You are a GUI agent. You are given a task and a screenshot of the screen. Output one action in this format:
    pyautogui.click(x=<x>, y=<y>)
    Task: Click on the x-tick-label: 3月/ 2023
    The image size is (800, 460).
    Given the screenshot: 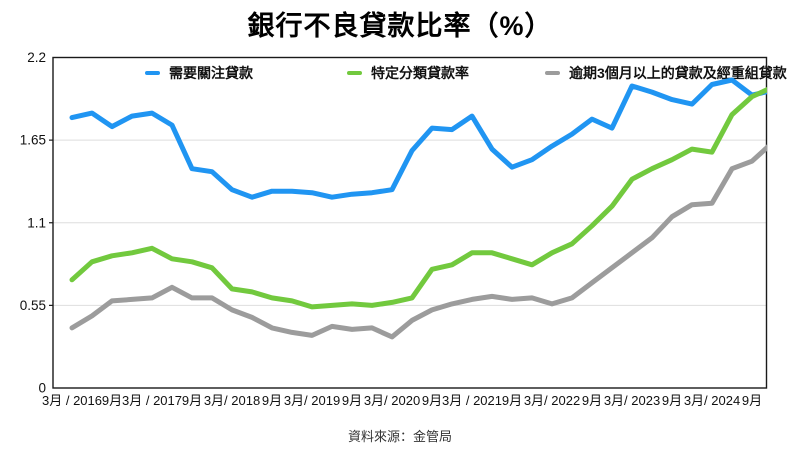 What is the action you would take?
    pyautogui.click(x=632, y=400)
    